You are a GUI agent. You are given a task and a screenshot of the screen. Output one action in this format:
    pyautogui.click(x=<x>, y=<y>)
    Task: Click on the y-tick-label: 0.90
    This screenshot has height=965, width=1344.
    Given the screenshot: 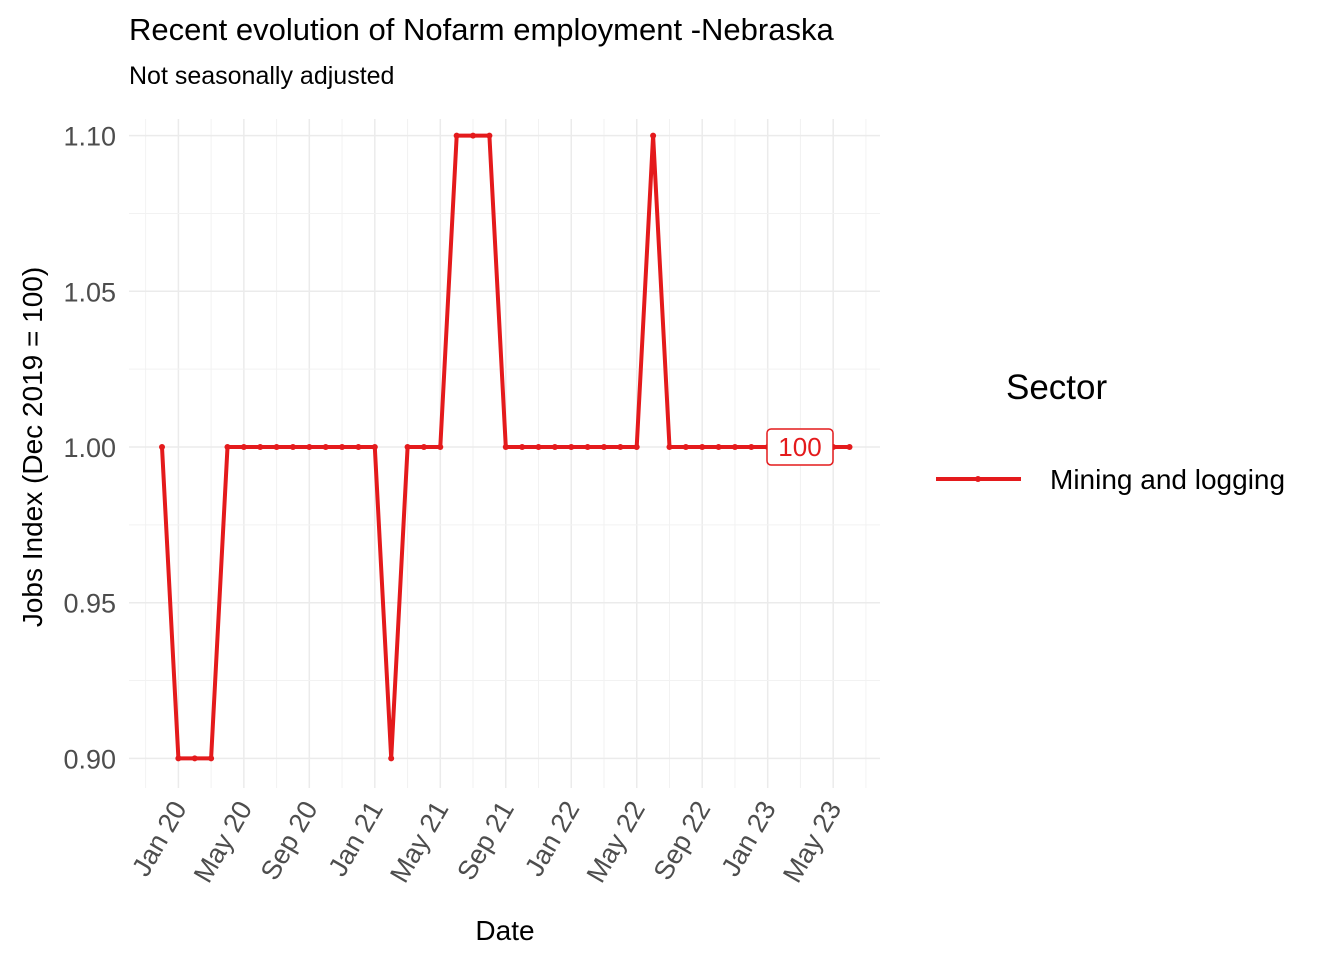 What is the action you would take?
    pyautogui.click(x=89, y=759)
    